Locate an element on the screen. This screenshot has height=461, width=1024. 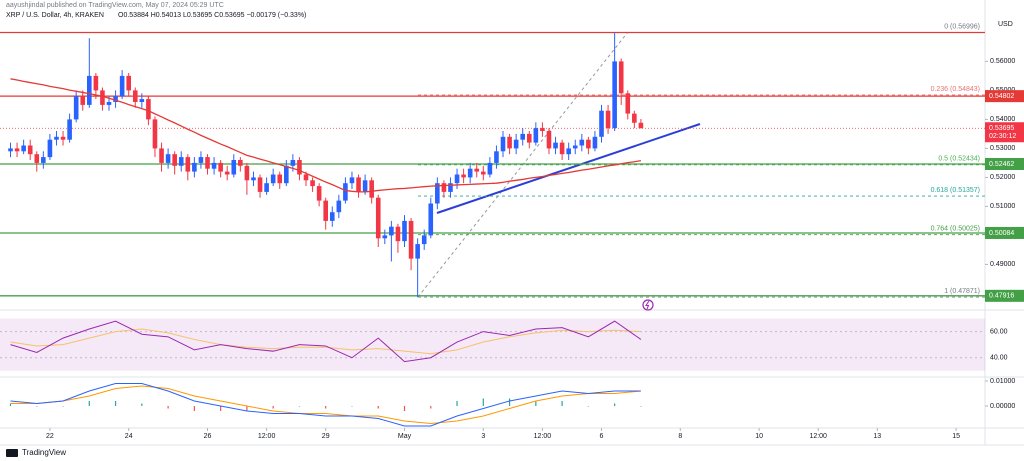
footer-logo is located at coordinates (12, 453).